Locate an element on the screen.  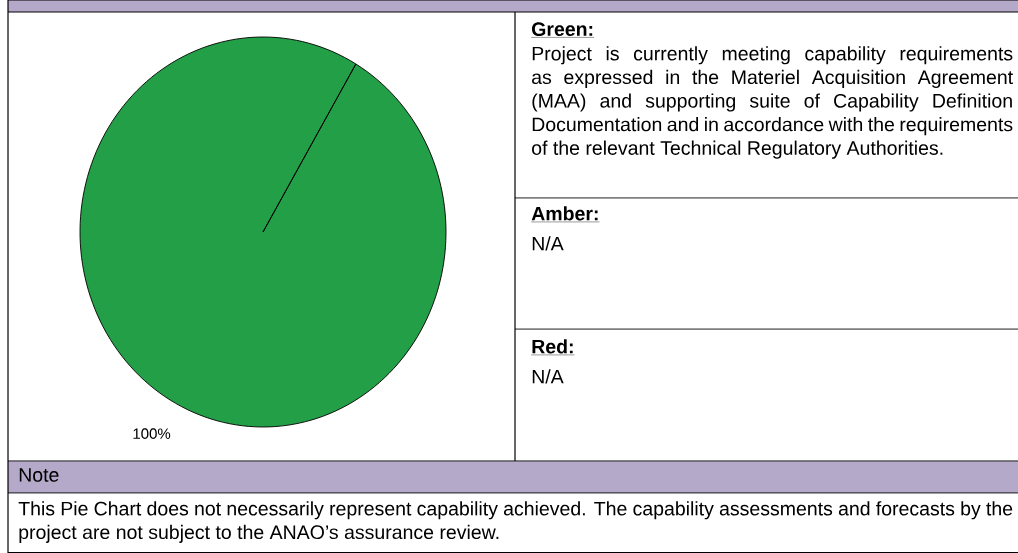
text: Green: is located at coordinates (562, 29).